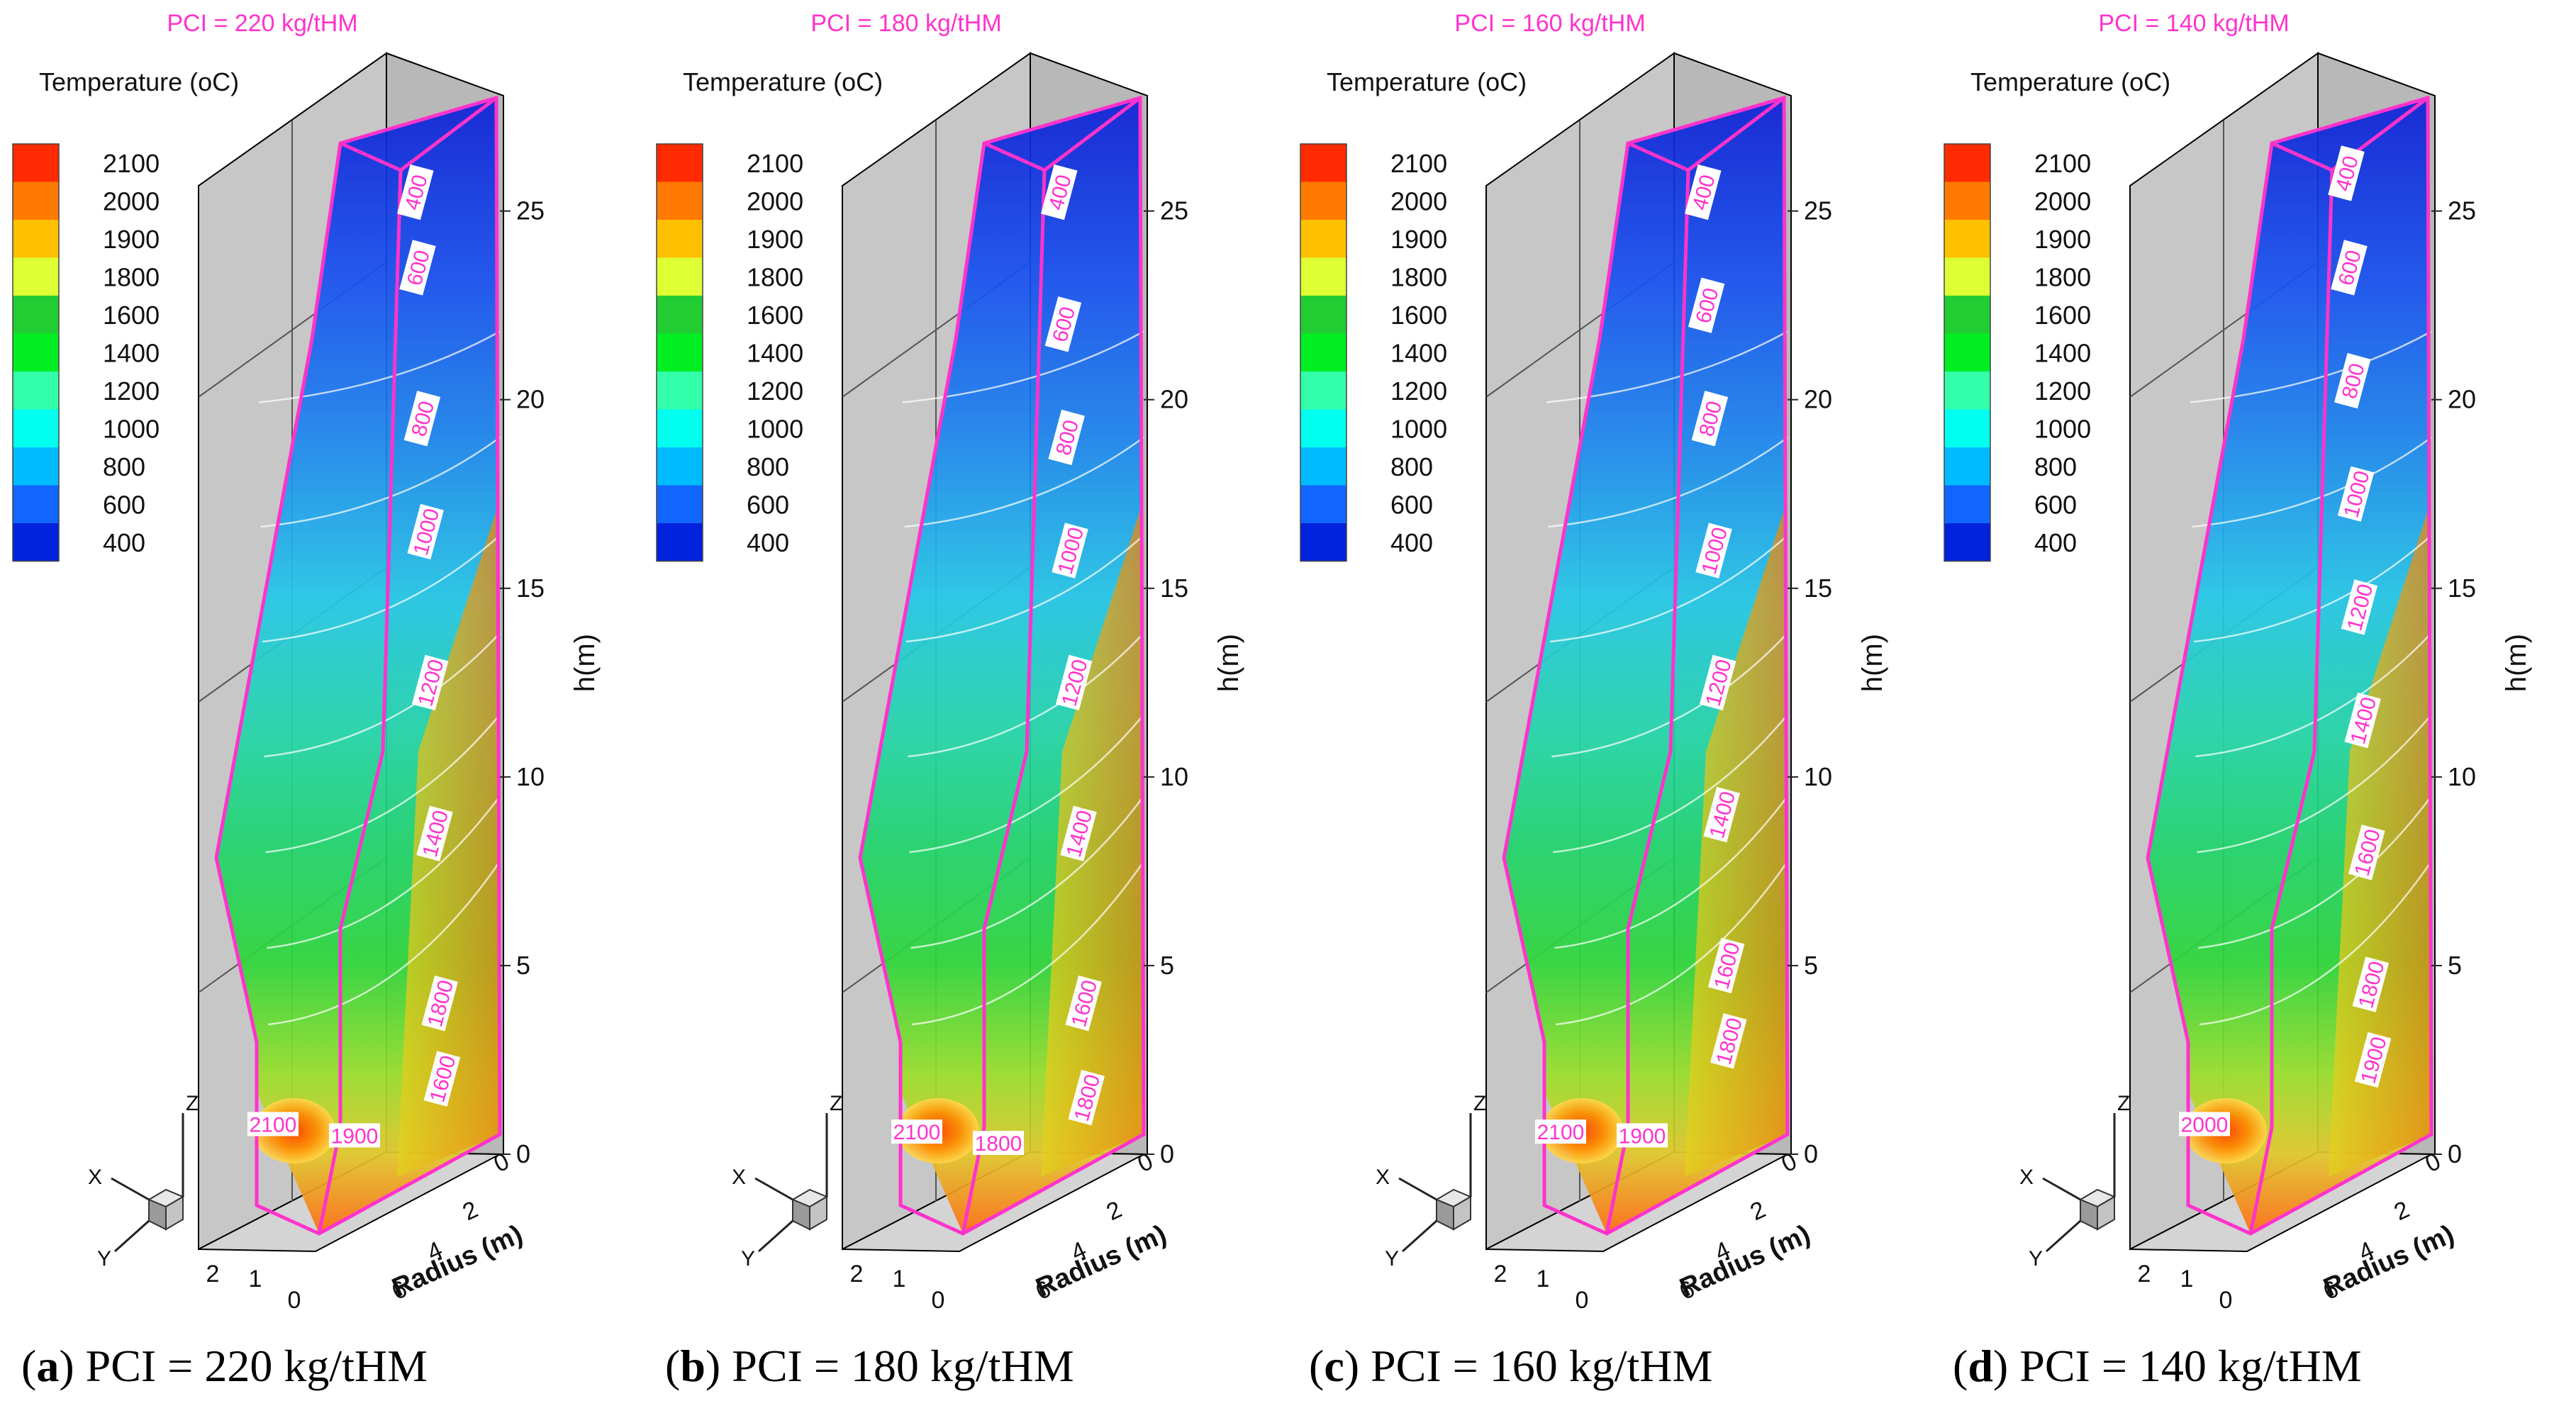 The width and height of the screenshot is (2576, 1413). Describe the element at coordinates (1392, 1258) in the screenshot. I see `triad-label-y: Y` at that location.